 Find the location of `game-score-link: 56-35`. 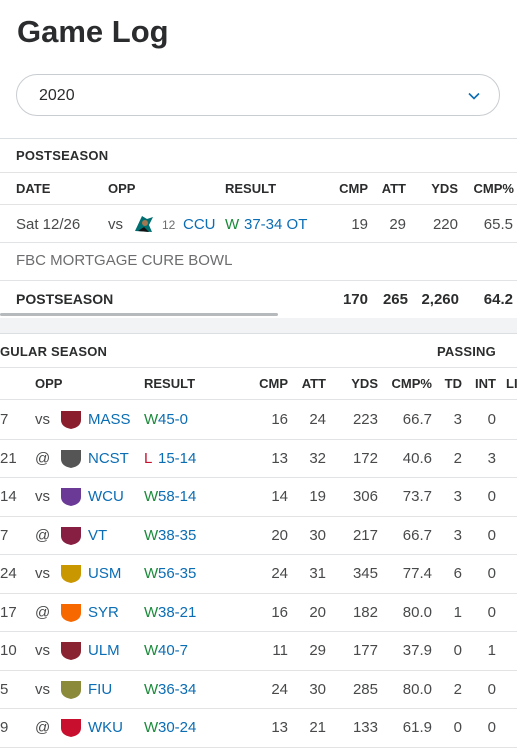

game-score-link: 56-35 is located at coordinates (177, 573).